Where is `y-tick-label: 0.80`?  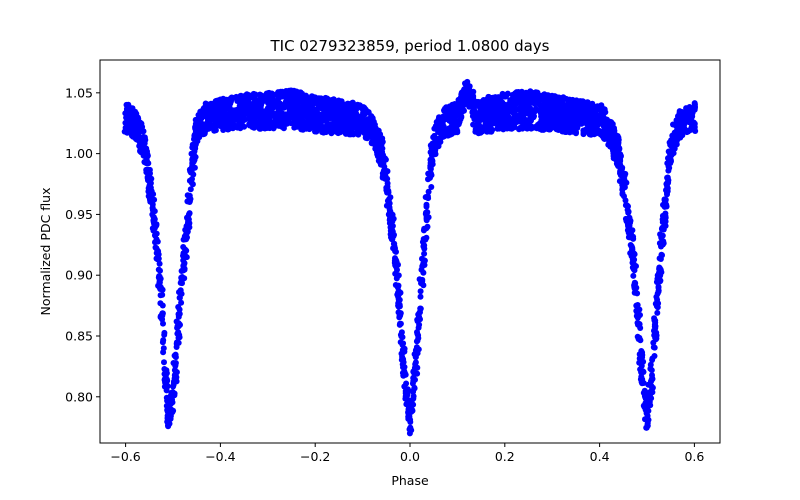 y-tick-label: 0.80 is located at coordinates (79, 396).